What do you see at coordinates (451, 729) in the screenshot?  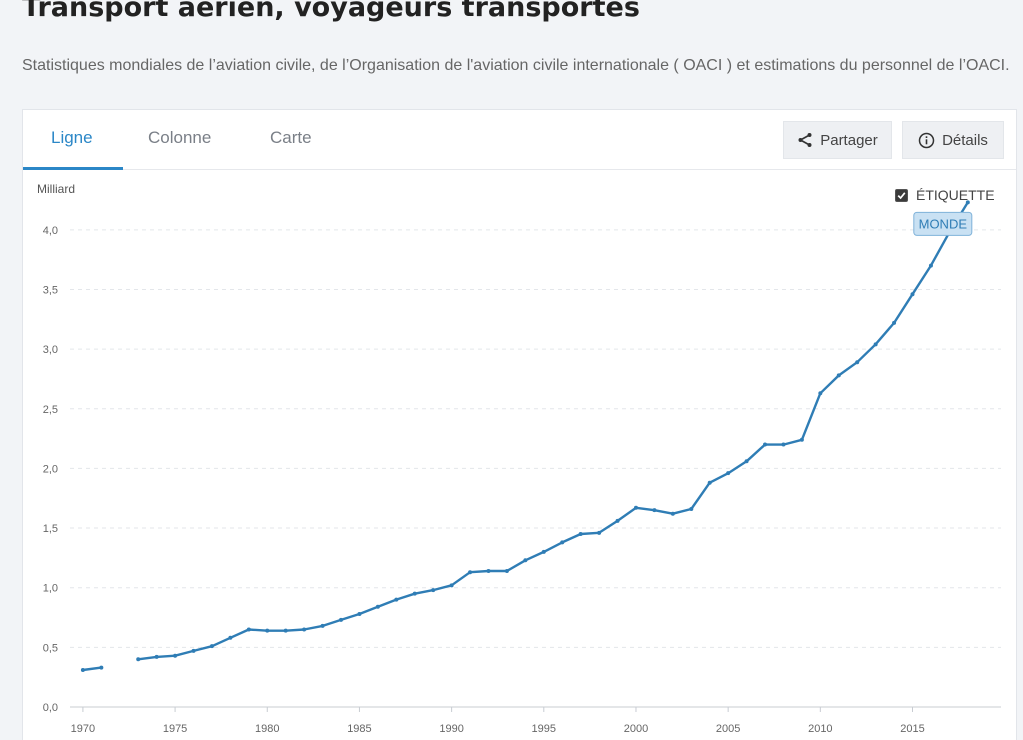 I see `x-tick-label: 1990` at bounding box center [451, 729].